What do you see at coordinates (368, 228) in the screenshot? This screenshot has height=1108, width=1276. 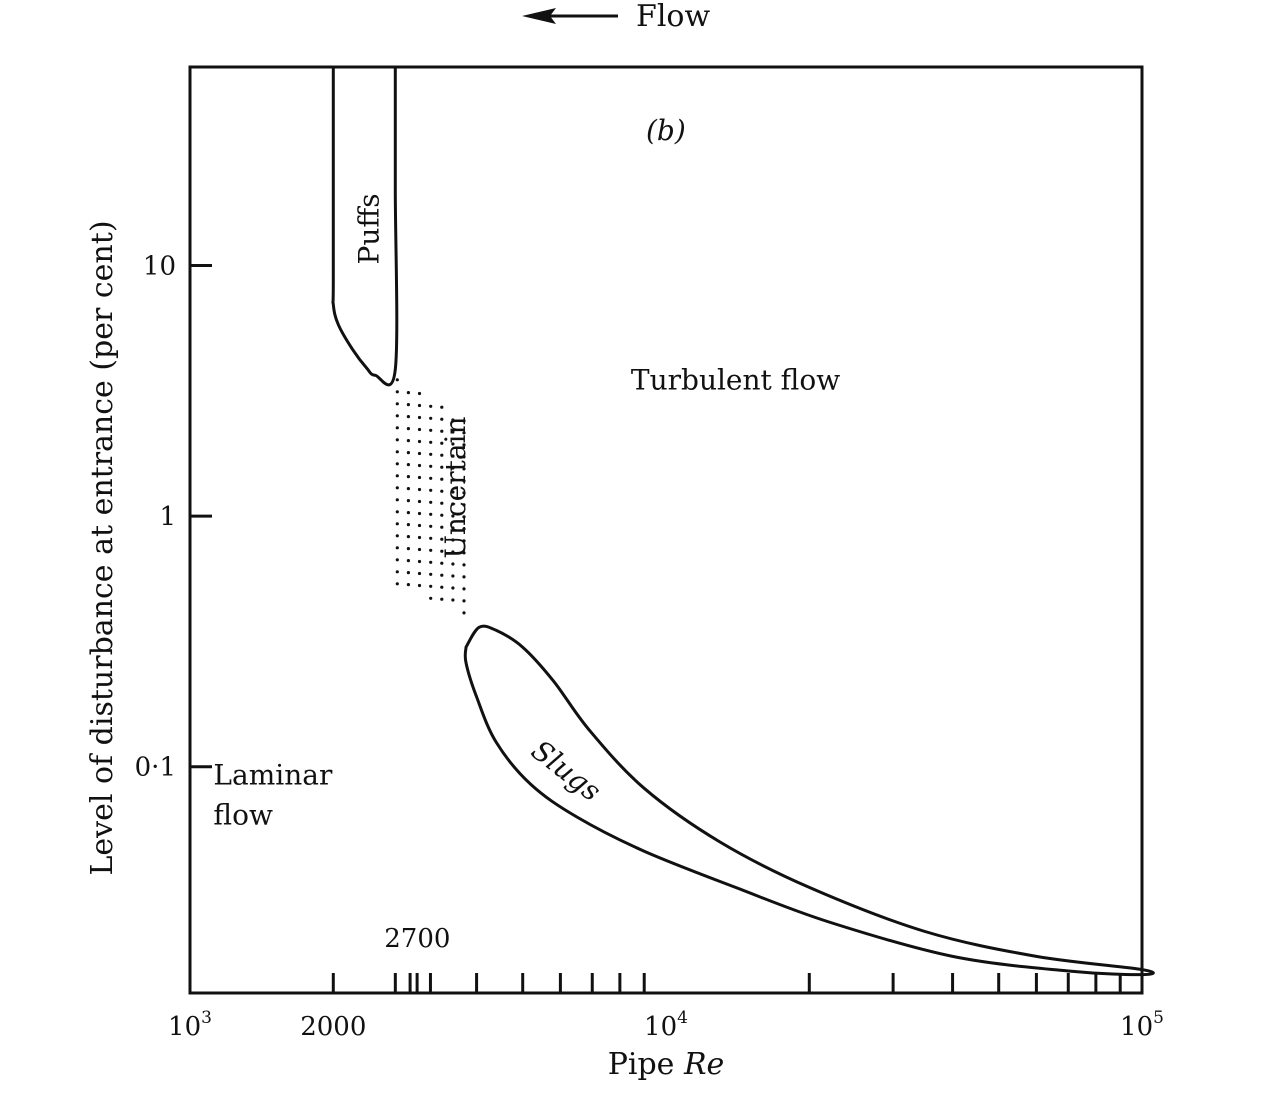 I see `region-label-puffs: Puffs` at bounding box center [368, 228].